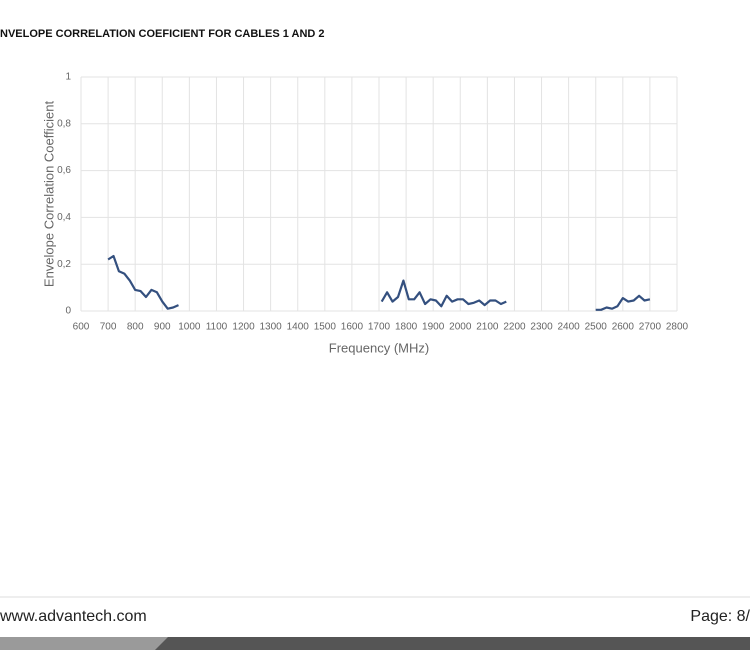 The height and width of the screenshot is (655, 750). Describe the element at coordinates (596, 327) in the screenshot. I see `x-tick-label: 2500` at that location.